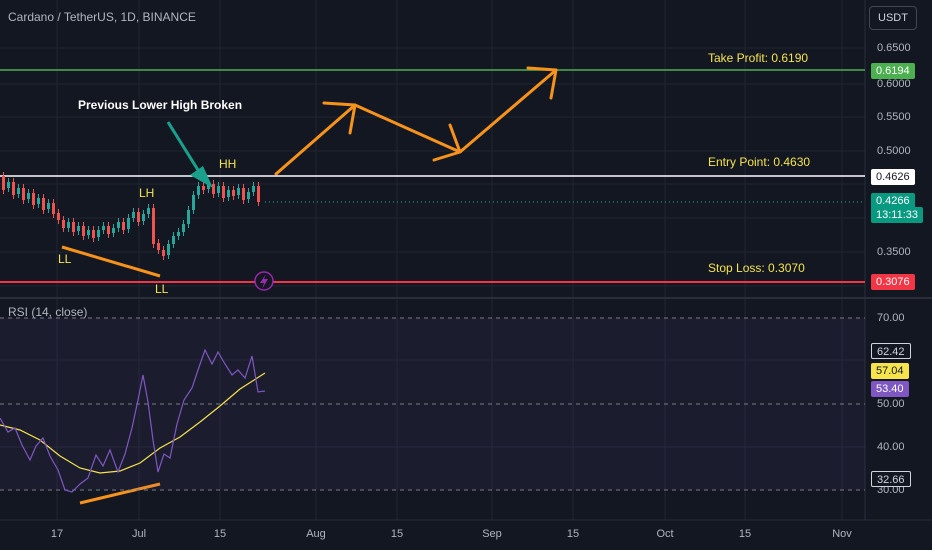  What do you see at coordinates (894, 252) in the screenshot?
I see `price-tick: 0.3500` at bounding box center [894, 252].